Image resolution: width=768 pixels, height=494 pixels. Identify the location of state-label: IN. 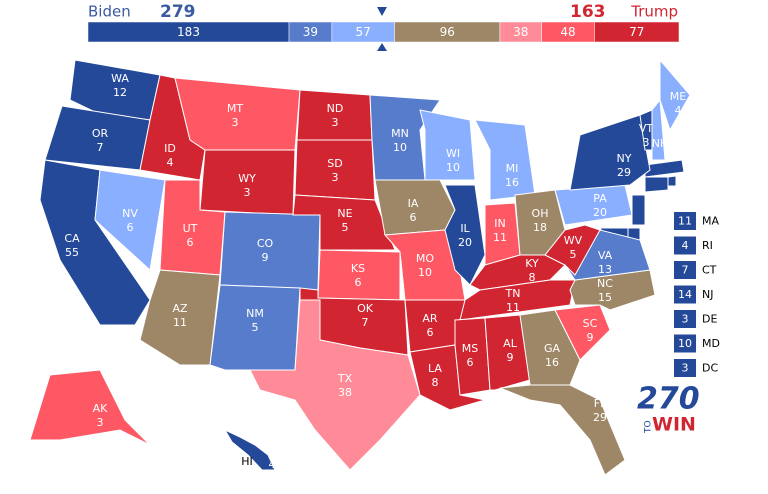
(499, 223).